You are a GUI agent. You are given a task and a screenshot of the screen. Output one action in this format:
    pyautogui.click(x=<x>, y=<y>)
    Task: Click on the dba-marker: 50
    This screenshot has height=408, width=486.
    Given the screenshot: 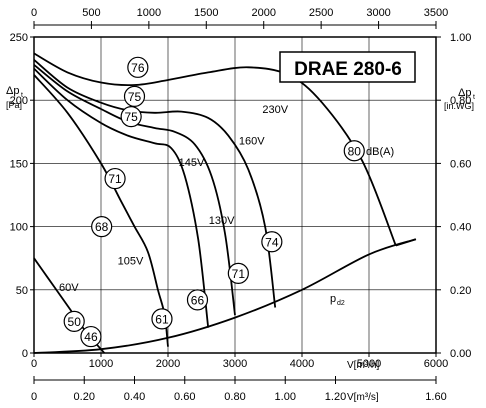 What is the action you would take?
    pyautogui.click(x=74, y=321)
    